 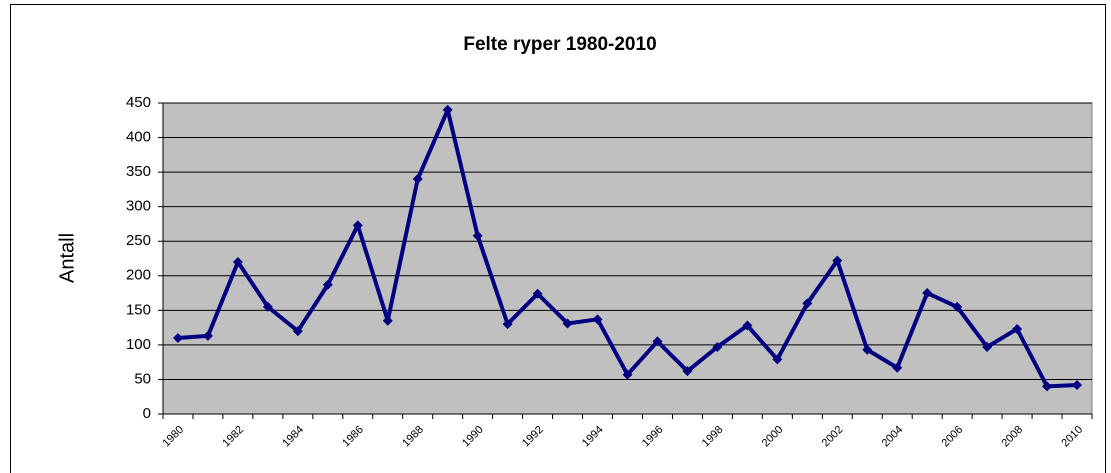 What do you see at coordinates (138, 344) in the screenshot?
I see `y-tick-label: 100` at bounding box center [138, 344].